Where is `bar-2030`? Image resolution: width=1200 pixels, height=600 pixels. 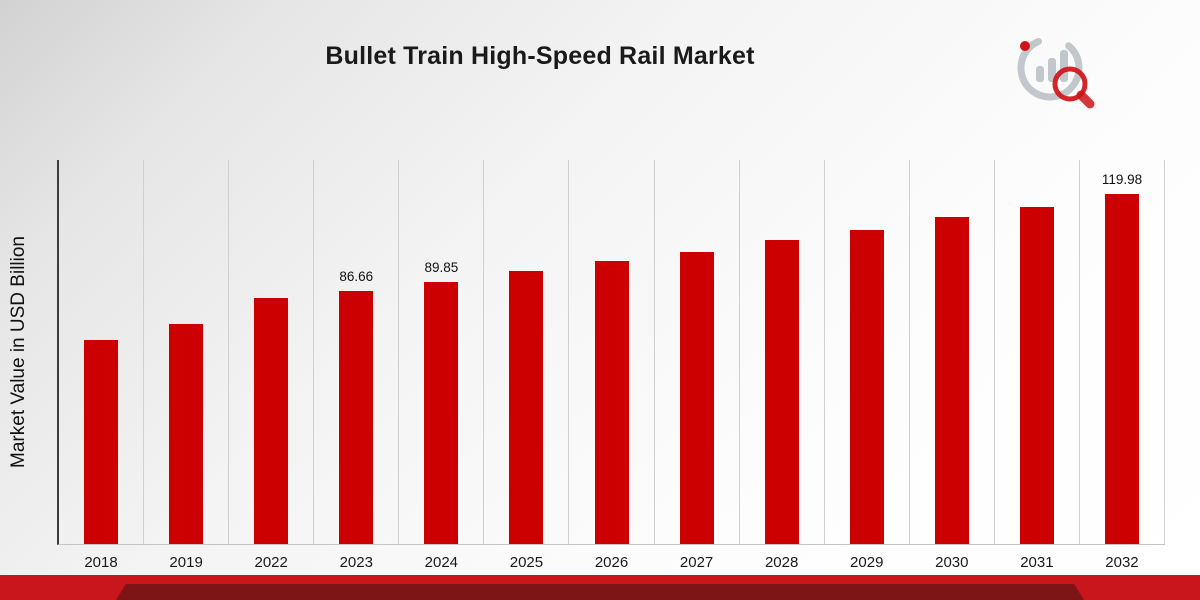
bar-2030 is located at coordinates (951, 380).